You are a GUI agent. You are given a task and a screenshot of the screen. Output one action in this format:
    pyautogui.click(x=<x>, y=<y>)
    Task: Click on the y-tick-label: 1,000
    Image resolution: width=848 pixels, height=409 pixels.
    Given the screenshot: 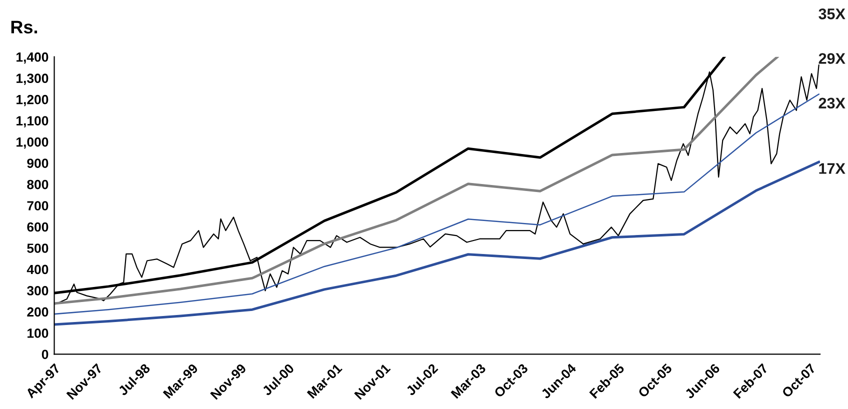 What is the action you would take?
    pyautogui.click(x=32, y=143)
    